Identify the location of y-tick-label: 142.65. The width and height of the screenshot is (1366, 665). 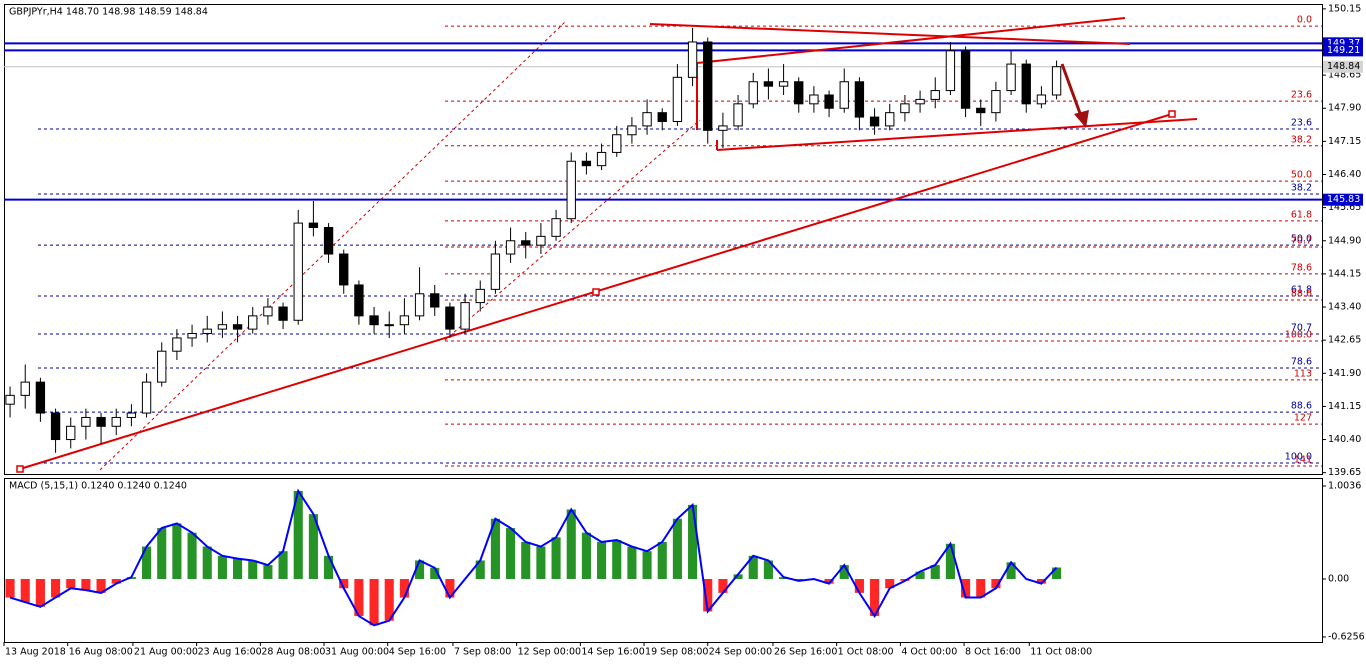
(1344, 340).